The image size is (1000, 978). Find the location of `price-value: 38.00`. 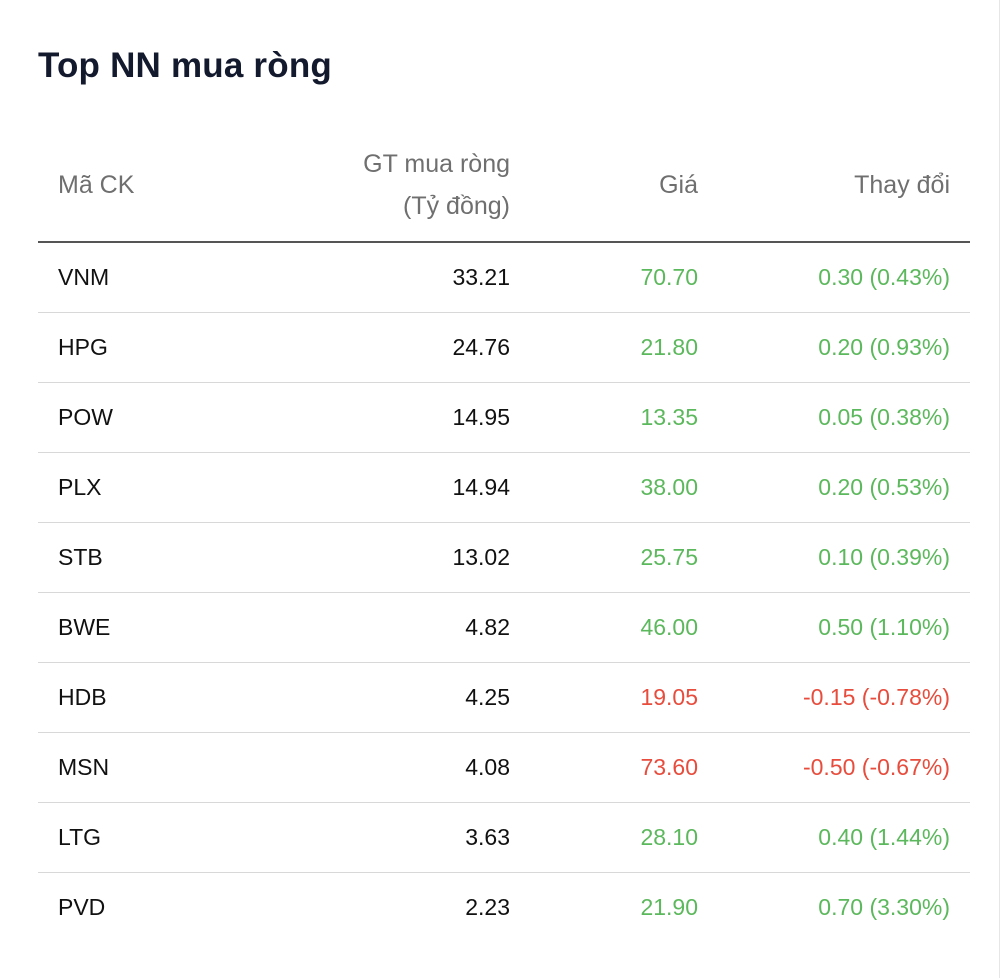

price-value: 38.00 is located at coordinates (624, 487).